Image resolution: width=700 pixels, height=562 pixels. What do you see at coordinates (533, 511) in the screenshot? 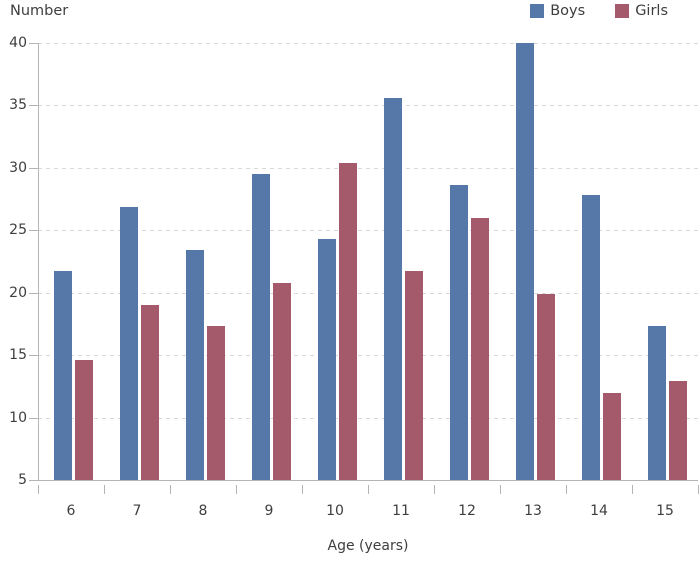
I see `x-axis-tick-label-13: 13` at bounding box center [533, 511].